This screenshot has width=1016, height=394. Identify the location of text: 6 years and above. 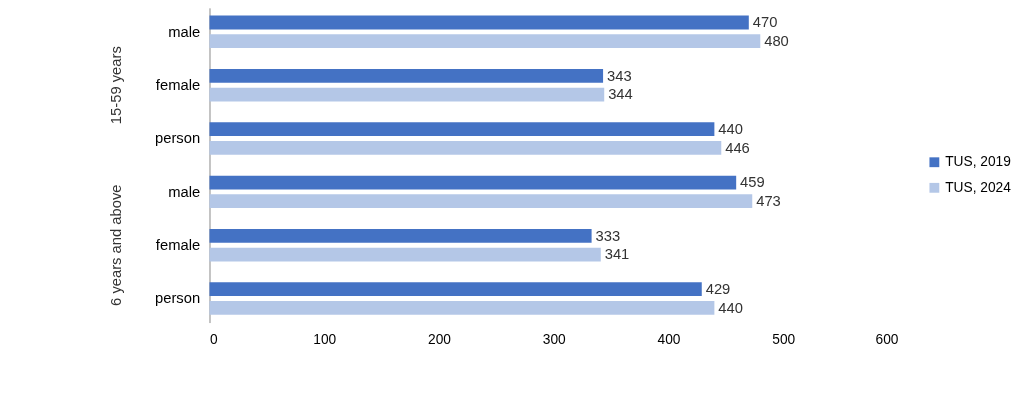
(115, 245).